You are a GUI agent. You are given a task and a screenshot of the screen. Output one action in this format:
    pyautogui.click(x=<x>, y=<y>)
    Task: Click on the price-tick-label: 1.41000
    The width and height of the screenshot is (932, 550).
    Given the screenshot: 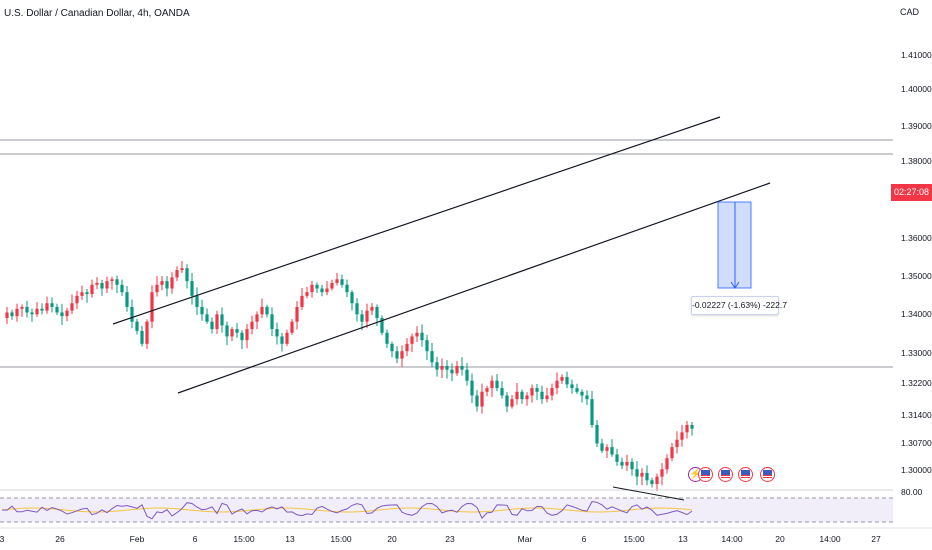 What is the action you would take?
    pyautogui.click(x=916, y=55)
    